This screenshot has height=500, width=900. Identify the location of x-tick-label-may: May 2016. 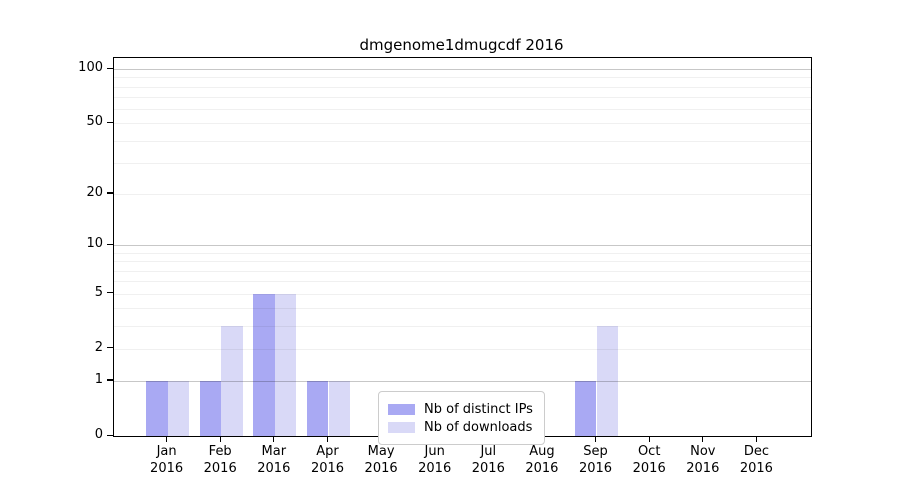
(381, 460).